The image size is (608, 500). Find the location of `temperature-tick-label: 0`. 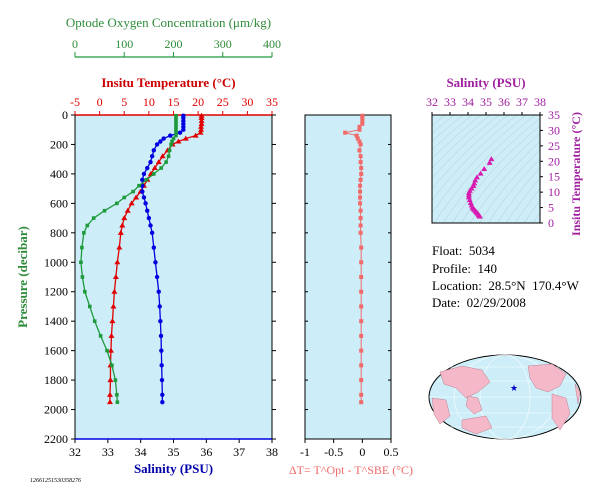

temperature-tick-label: 0 is located at coordinates (100, 102).